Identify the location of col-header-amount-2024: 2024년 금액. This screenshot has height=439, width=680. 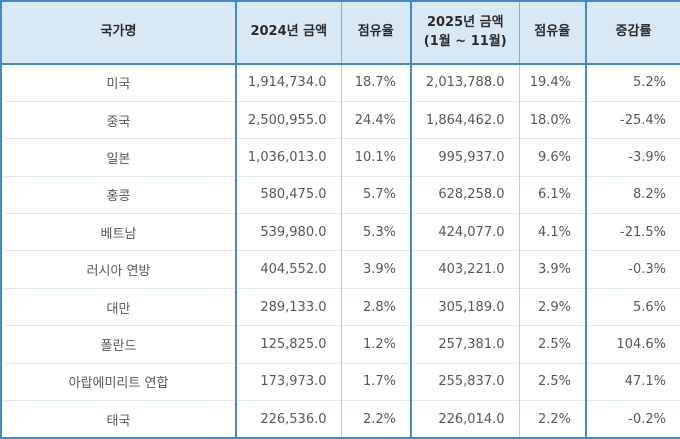
(289, 33).